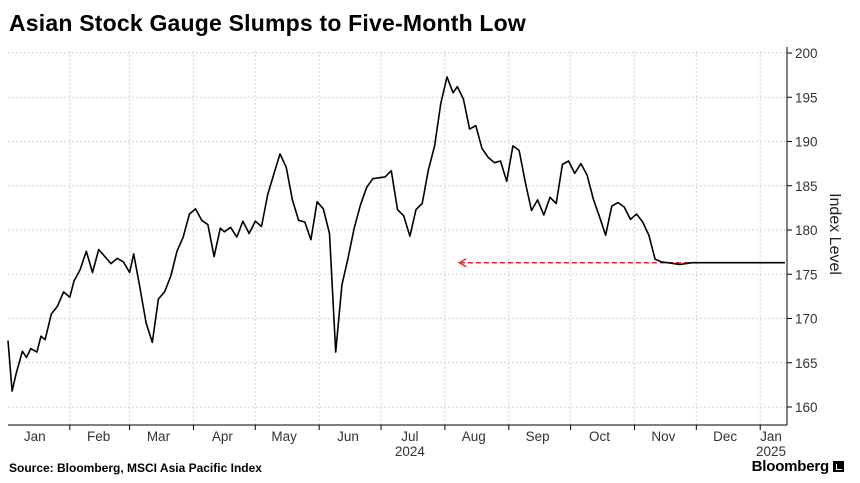  I want to click on x-year-label: 2024, so click(410, 451).